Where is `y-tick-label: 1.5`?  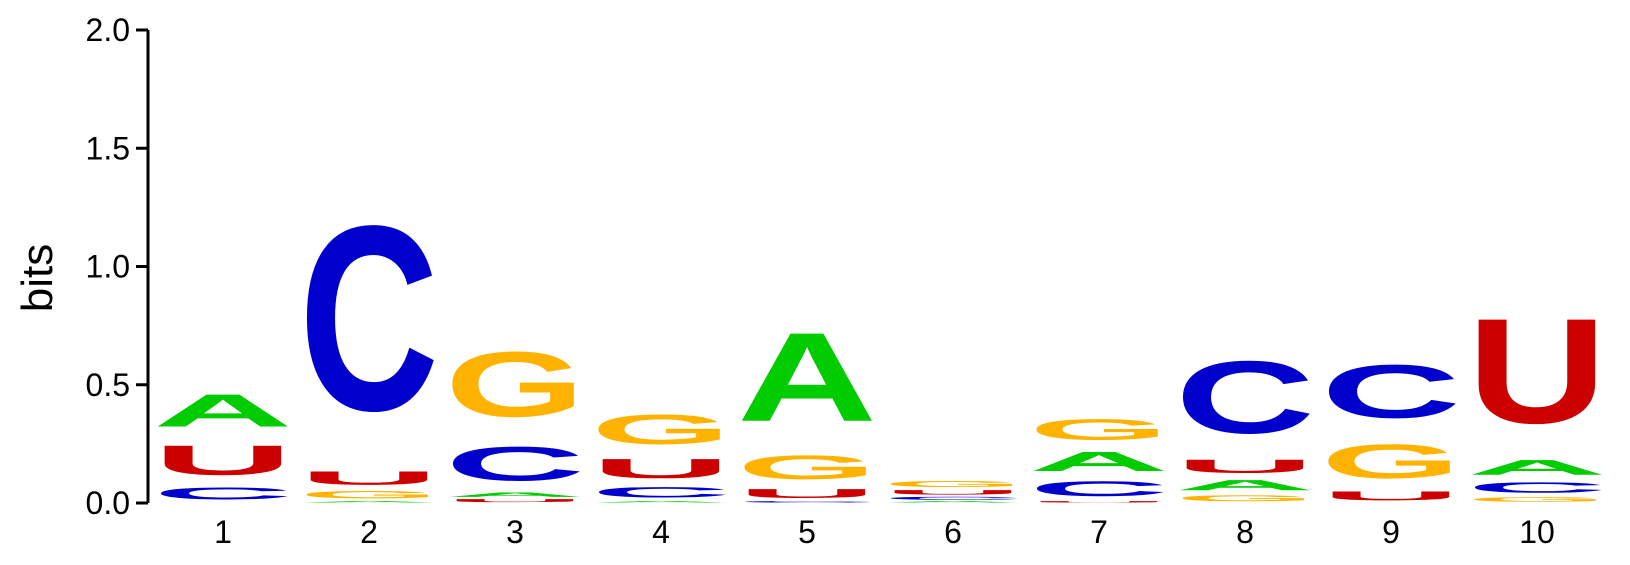 y-tick-label: 1.5 is located at coordinates (108, 148).